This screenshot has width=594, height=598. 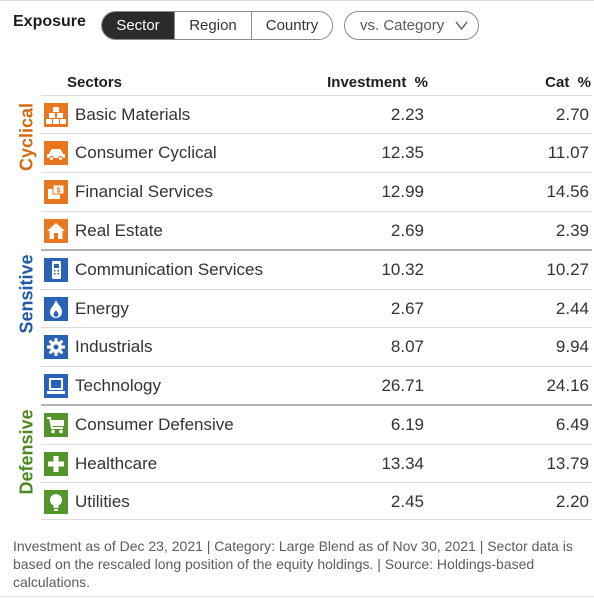 What do you see at coordinates (377, 82) in the screenshot?
I see `column-header-investment: Investment %` at bounding box center [377, 82].